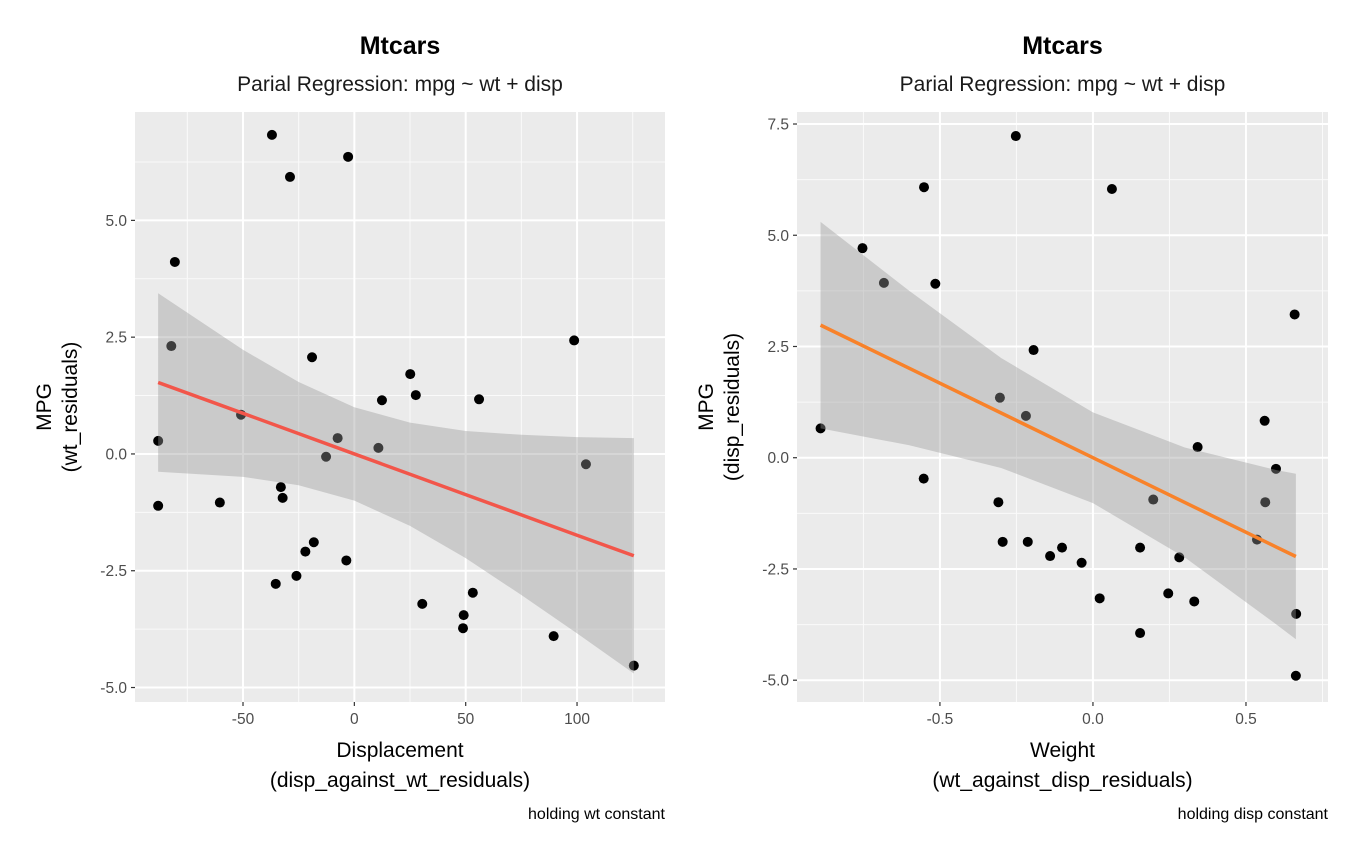 The image size is (1358, 843). What do you see at coordinates (1093, 719) in the screenshot?
I see `x-tick-label: 0.0` at bounding box center [1093, 719].